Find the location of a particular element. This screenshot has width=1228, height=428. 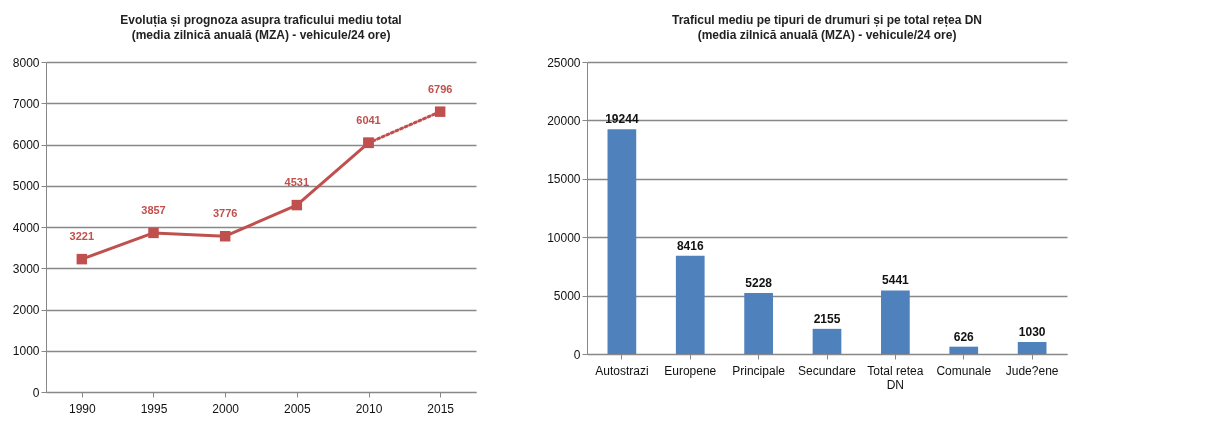

y-tick-label: 4000 is located at coordinates (26, 227).